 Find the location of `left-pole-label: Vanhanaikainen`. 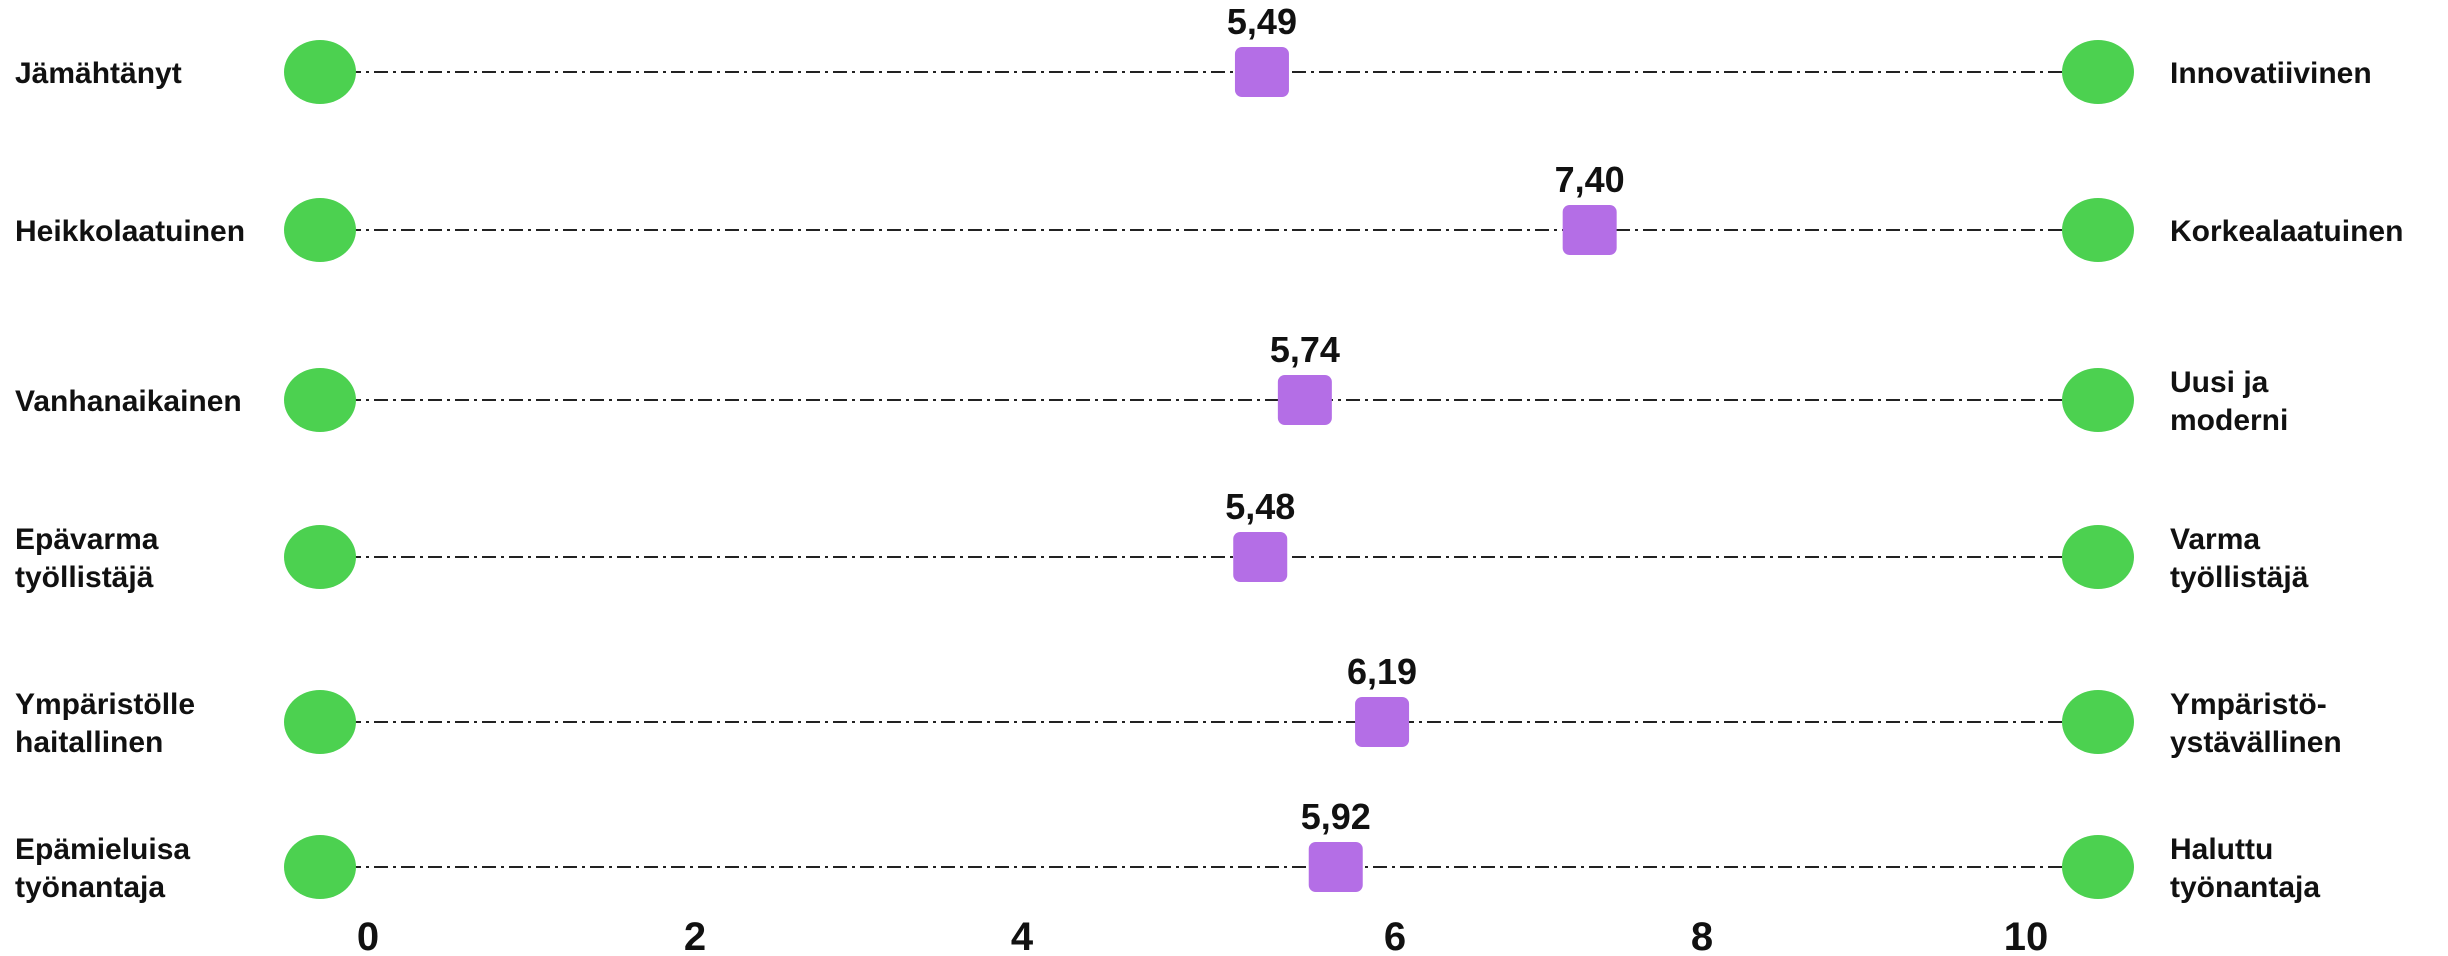

left-pole-label: Vanhanaikainen is located at coordinates (128, 401).